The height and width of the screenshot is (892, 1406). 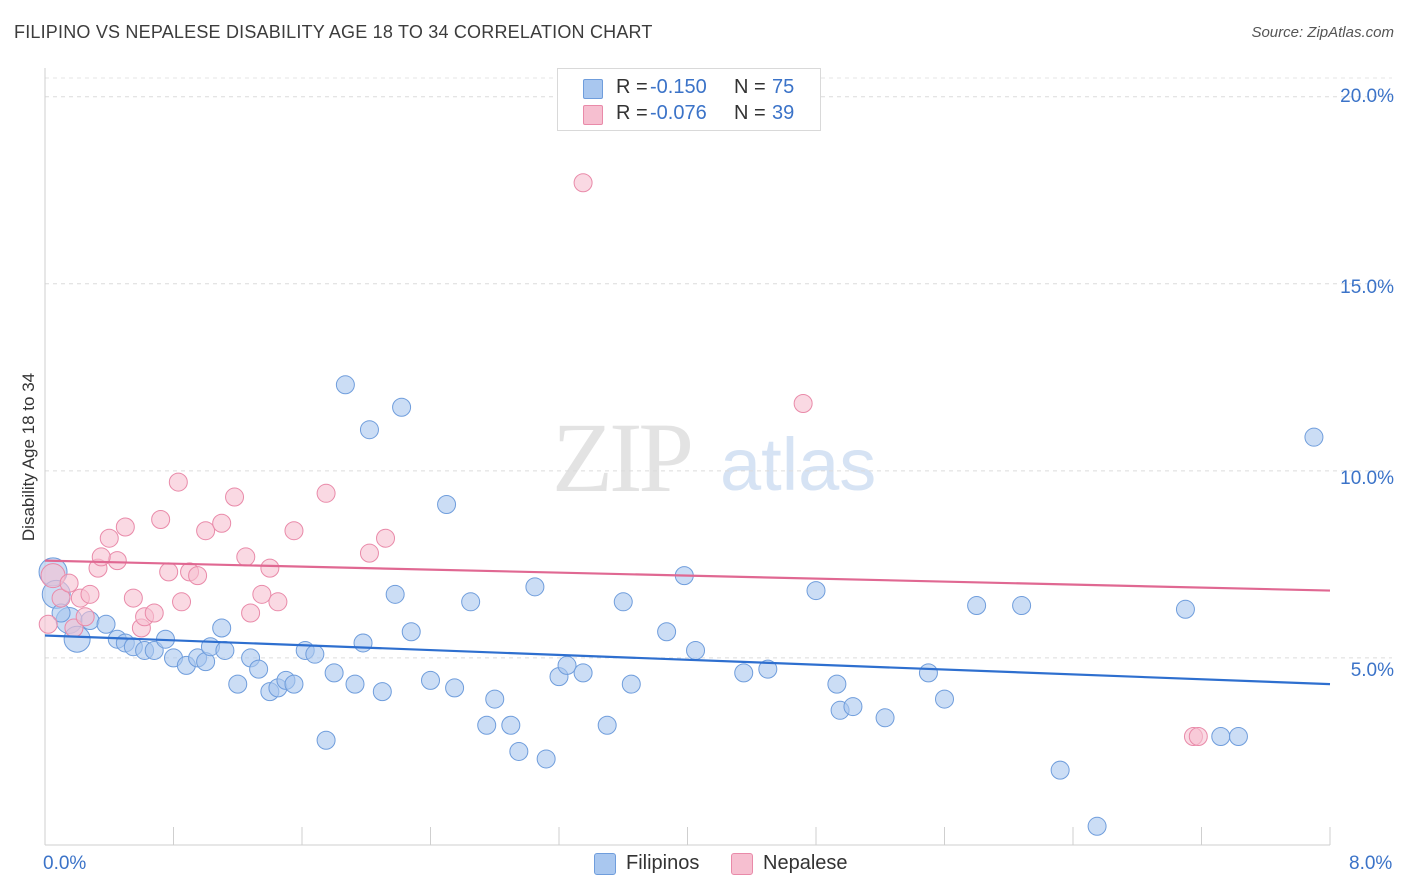 I want to click on x-tick-label-max: 8.0%, so click(x=1371, y=863).